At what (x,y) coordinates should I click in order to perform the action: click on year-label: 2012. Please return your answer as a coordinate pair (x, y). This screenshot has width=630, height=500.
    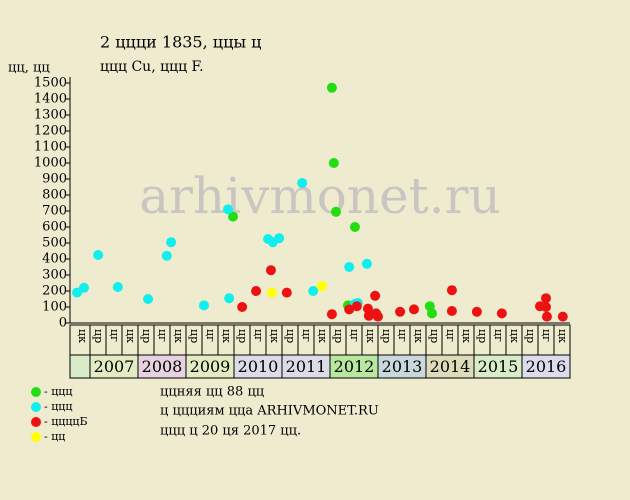
    Looking at the image, I should click on (354, 366).